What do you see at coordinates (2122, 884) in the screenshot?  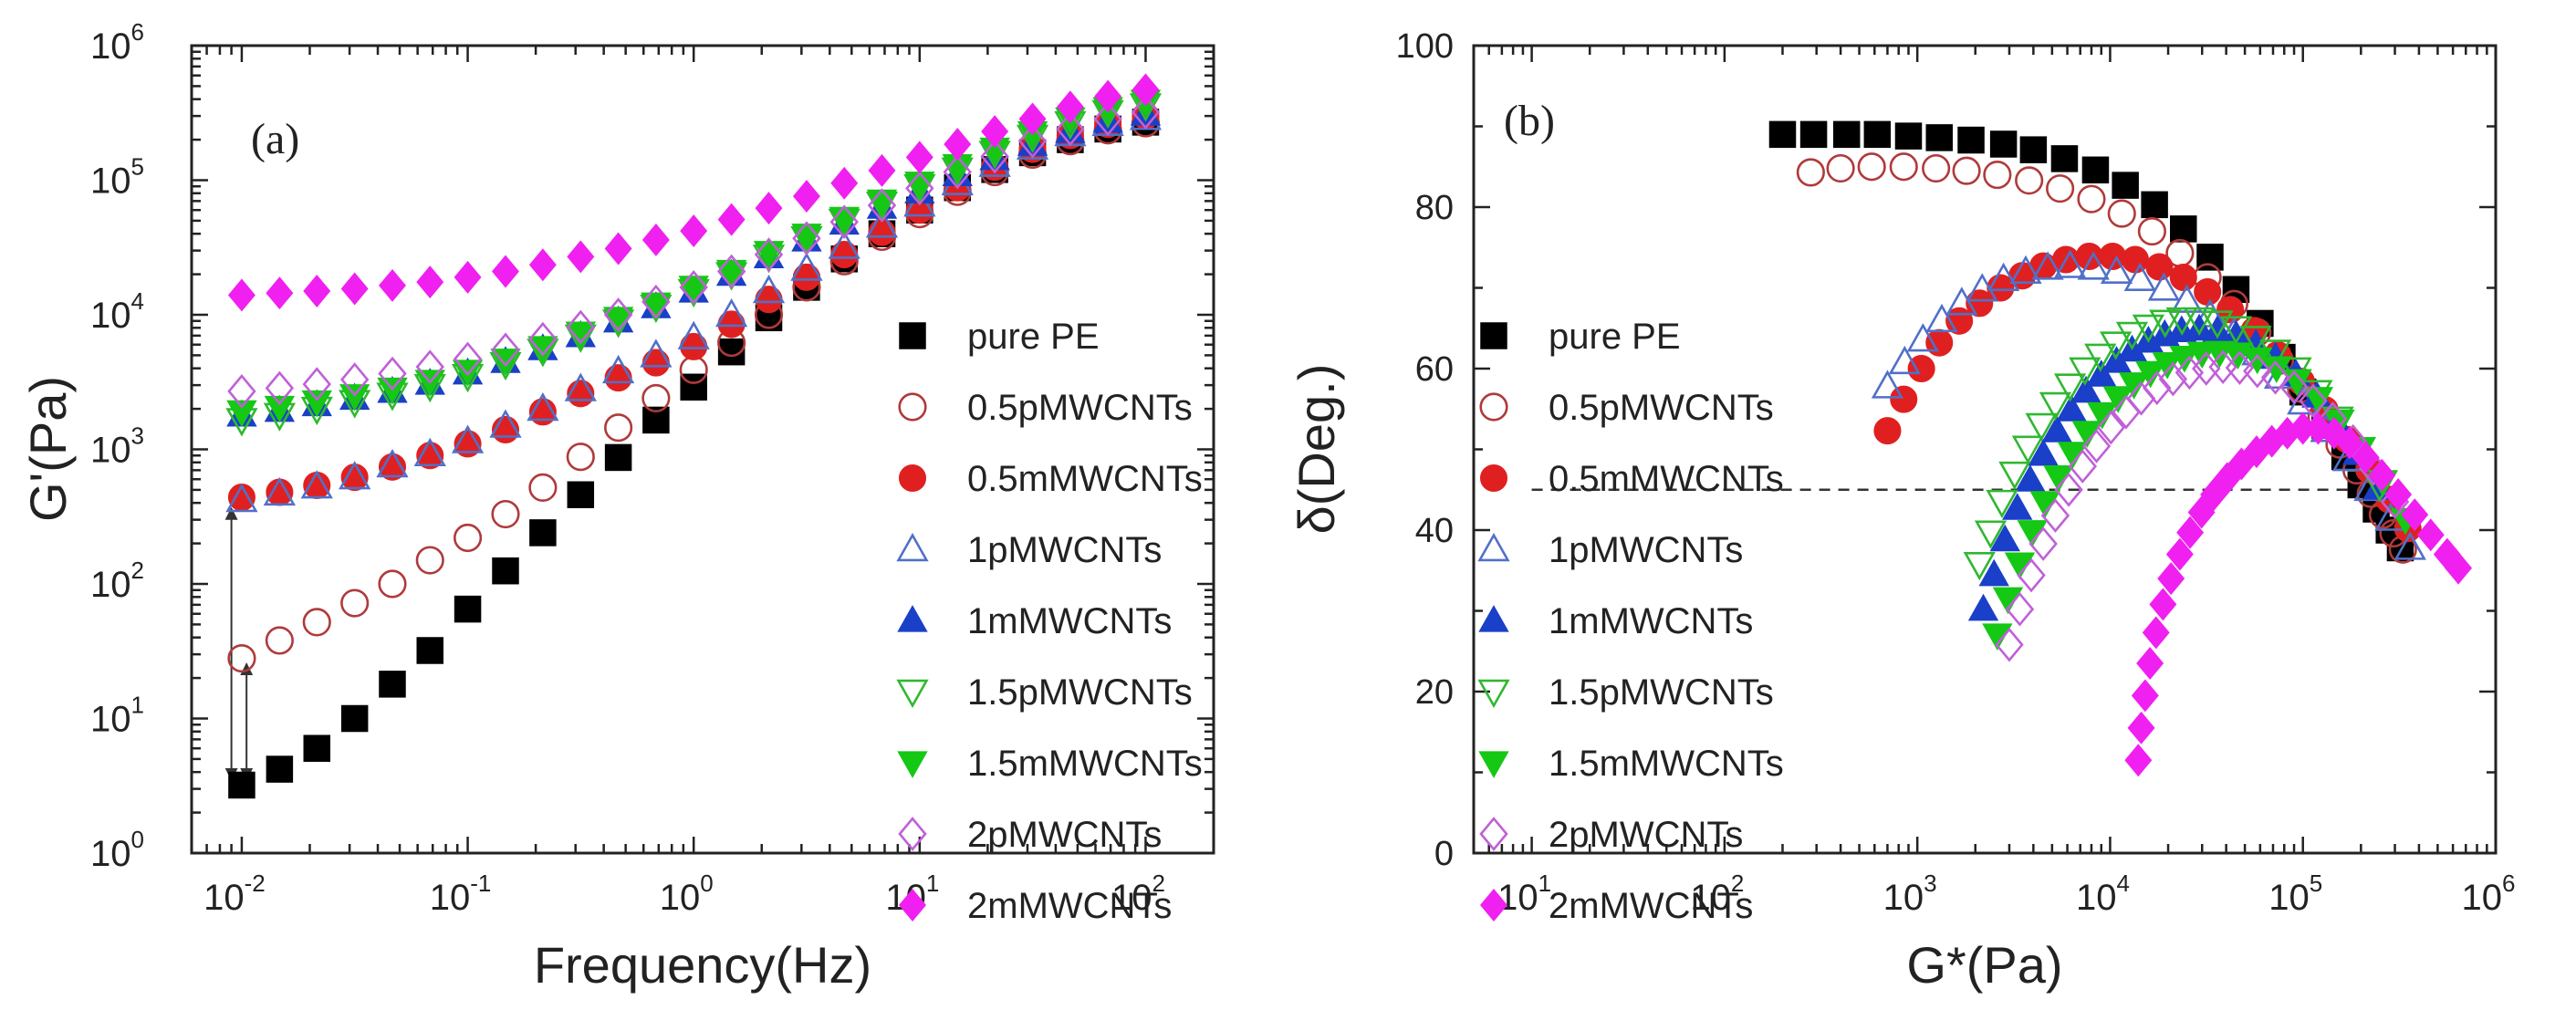 I see `x-tick-exponent: 4` at bounding box center [2122, 884].